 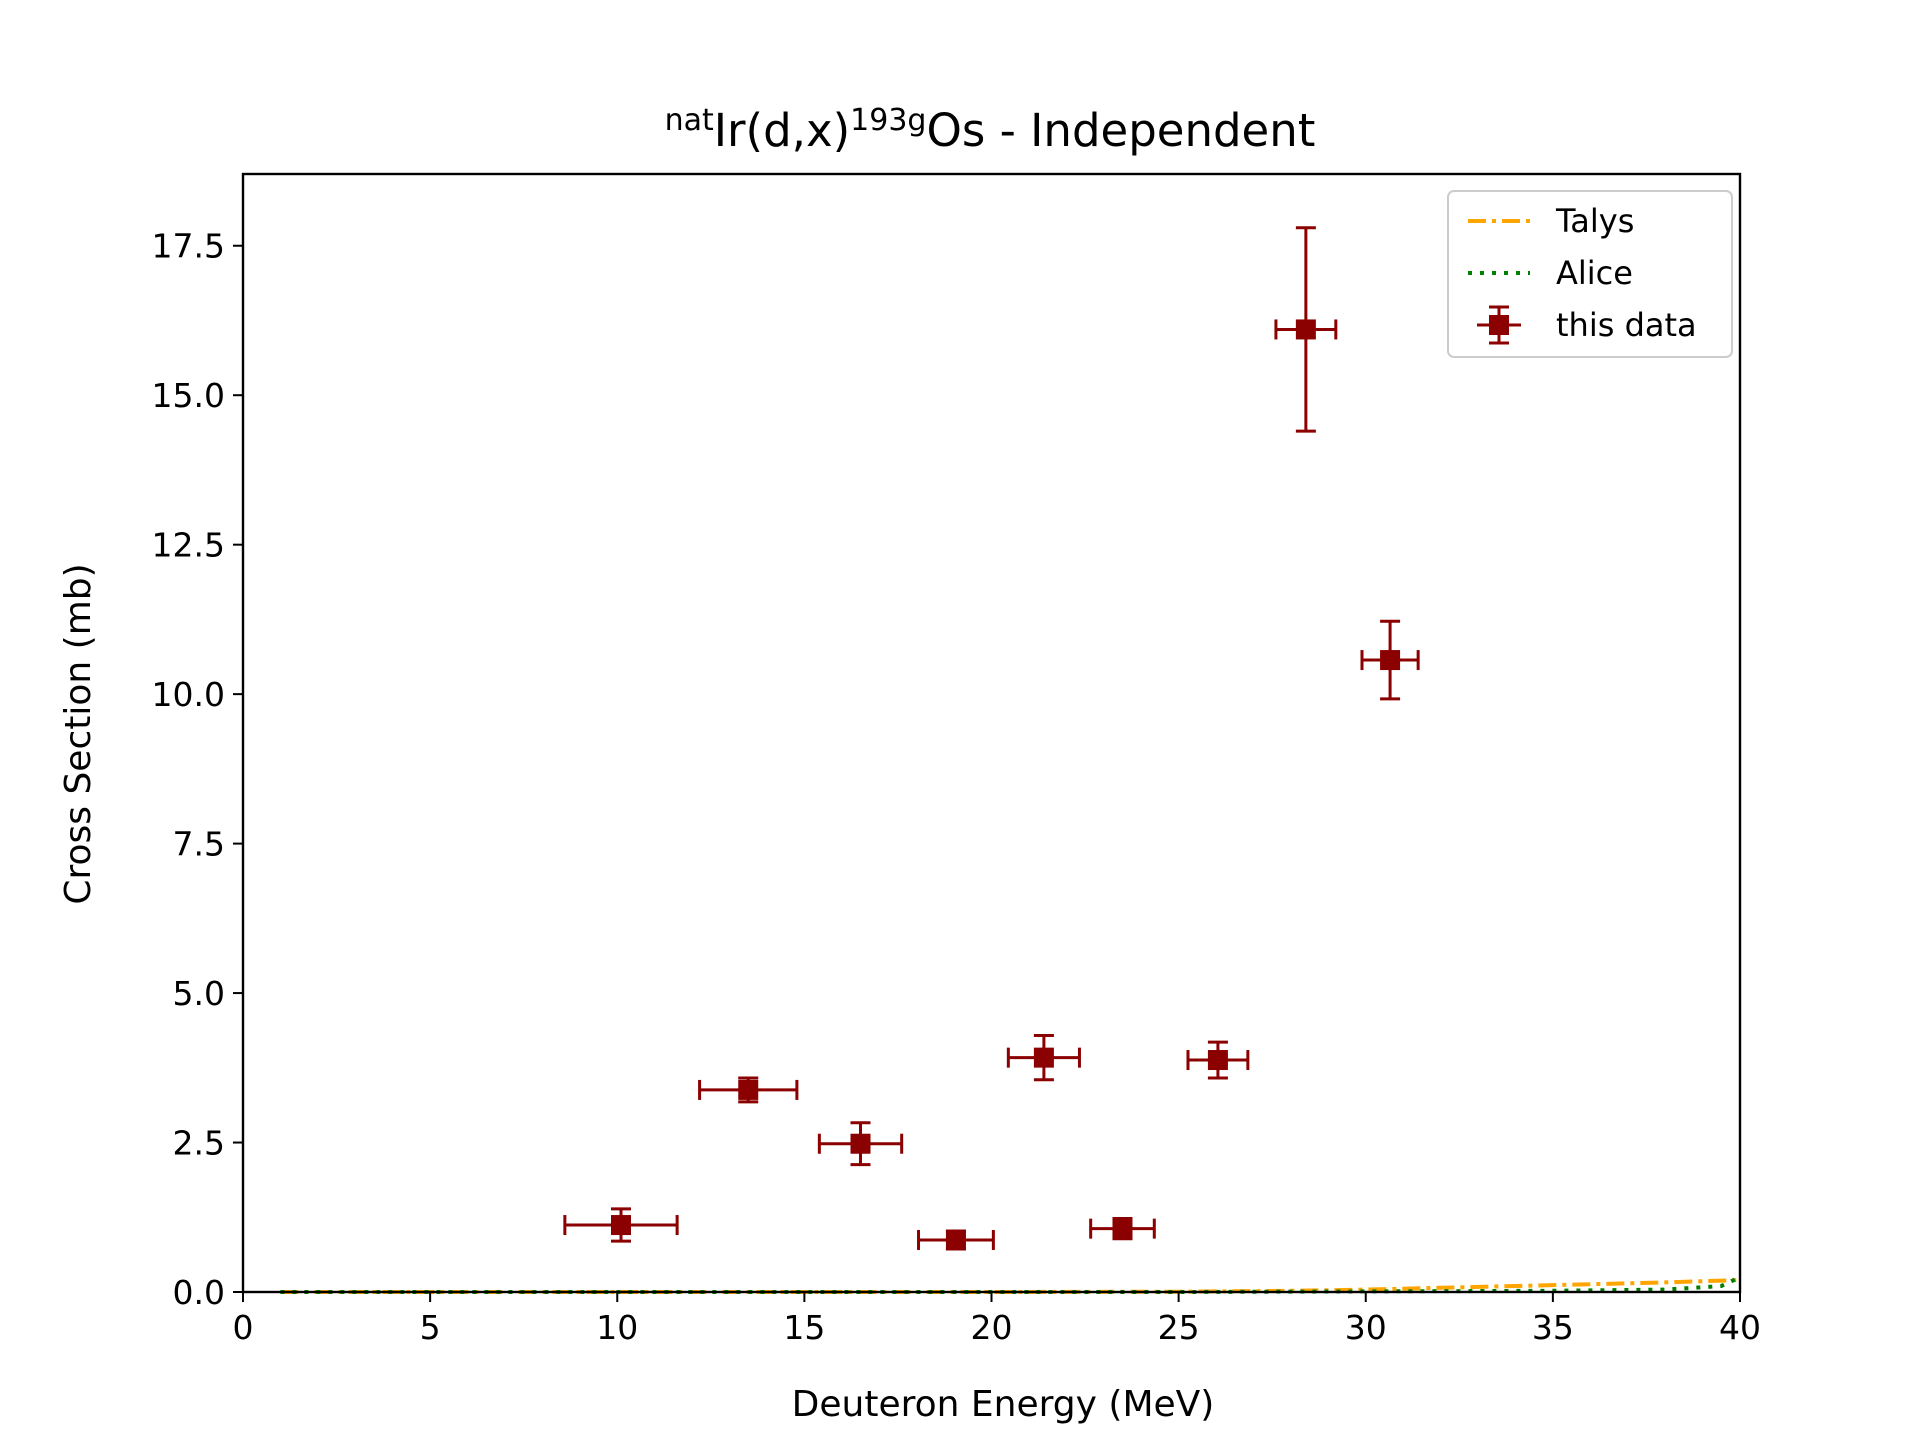 What do you see at coordinates (992, 1327) in the screenshot?
I see `x-tick-label: 20` at bounding box center [992, 1327].